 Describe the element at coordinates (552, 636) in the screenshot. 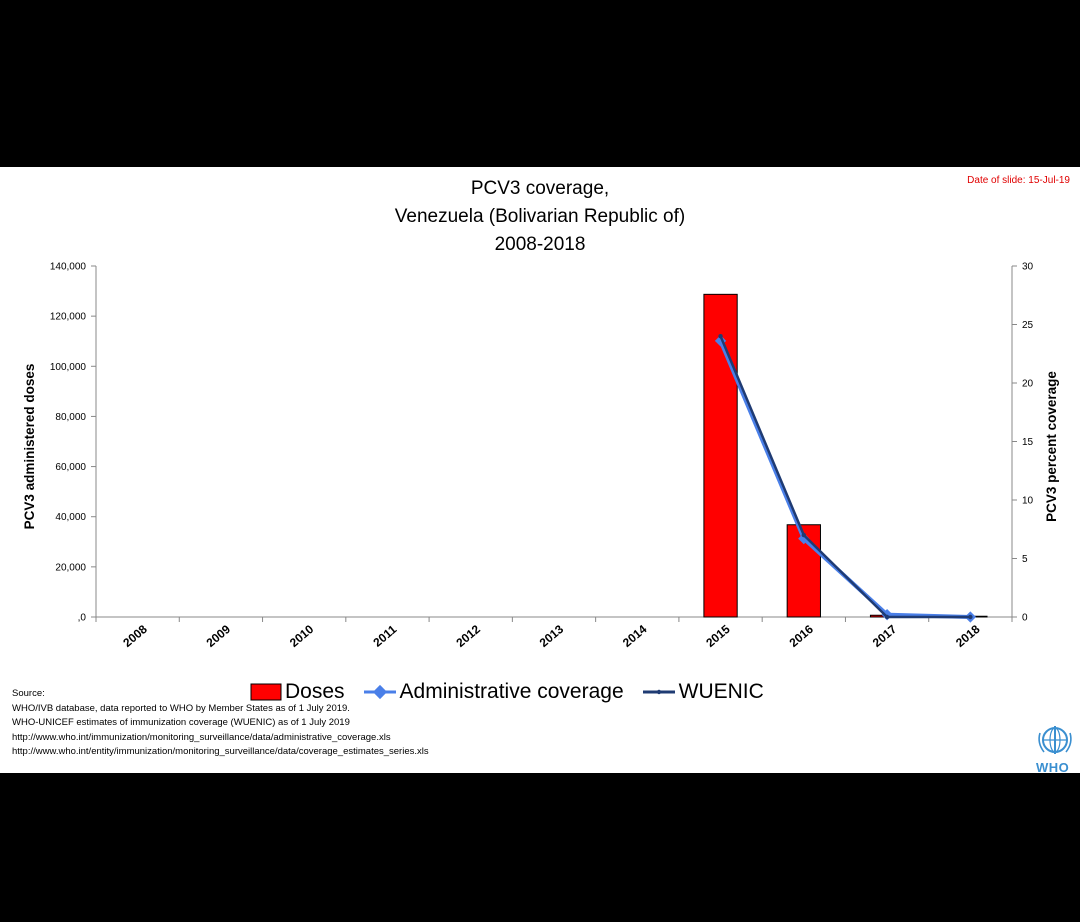

I see `x-tick-label: 2013` at that location.